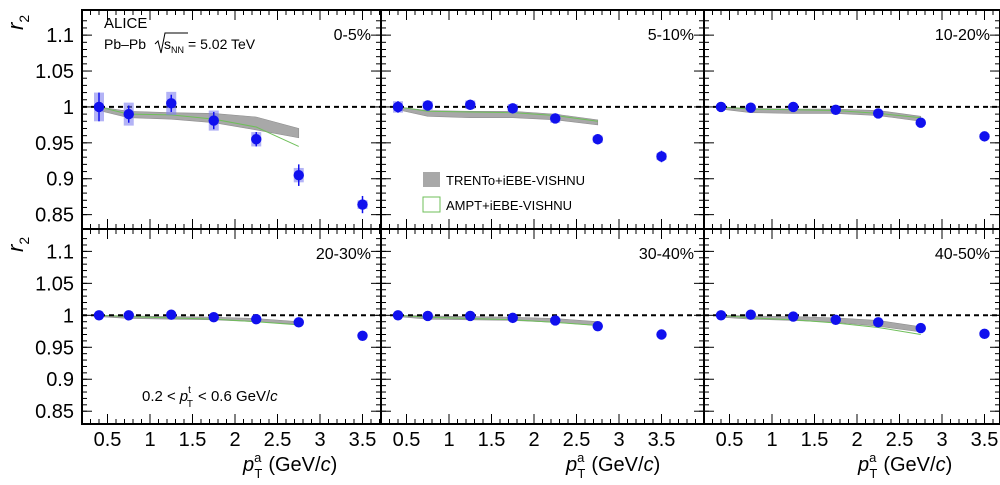  What do you see at coordinates (343, 254) in the screenshot?
I see `centrality-label: 20-30%` at bounding box center [343, 254].